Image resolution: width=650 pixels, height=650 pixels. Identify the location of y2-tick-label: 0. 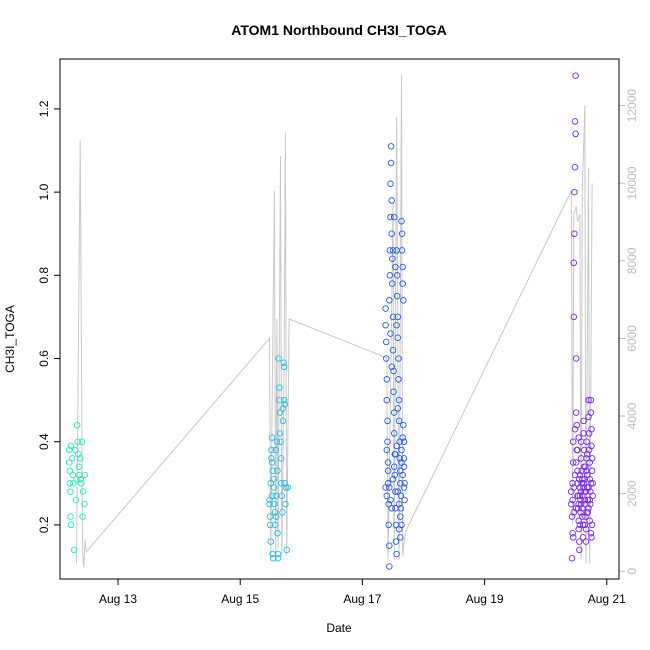
(632, 571).